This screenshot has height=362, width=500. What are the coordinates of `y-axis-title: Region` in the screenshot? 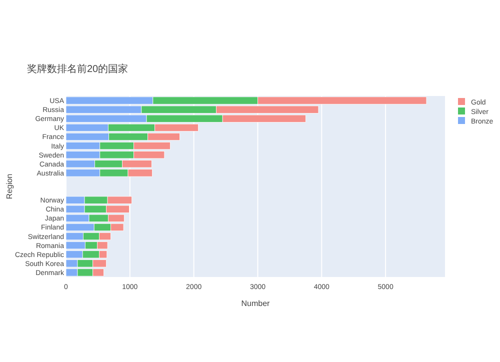 It's located at (9, 187).